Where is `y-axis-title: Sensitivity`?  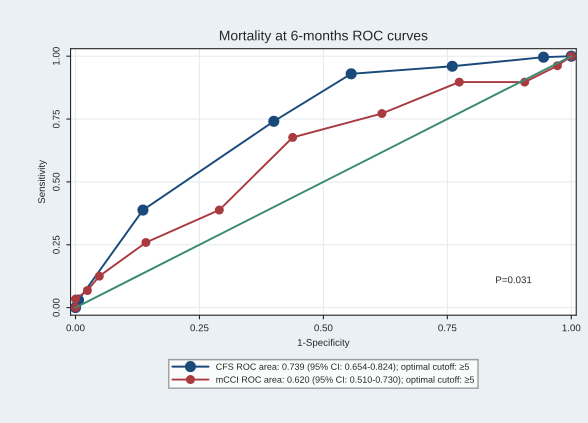
y-axis-title: Sensitivity is located at coordinates (42, 182).